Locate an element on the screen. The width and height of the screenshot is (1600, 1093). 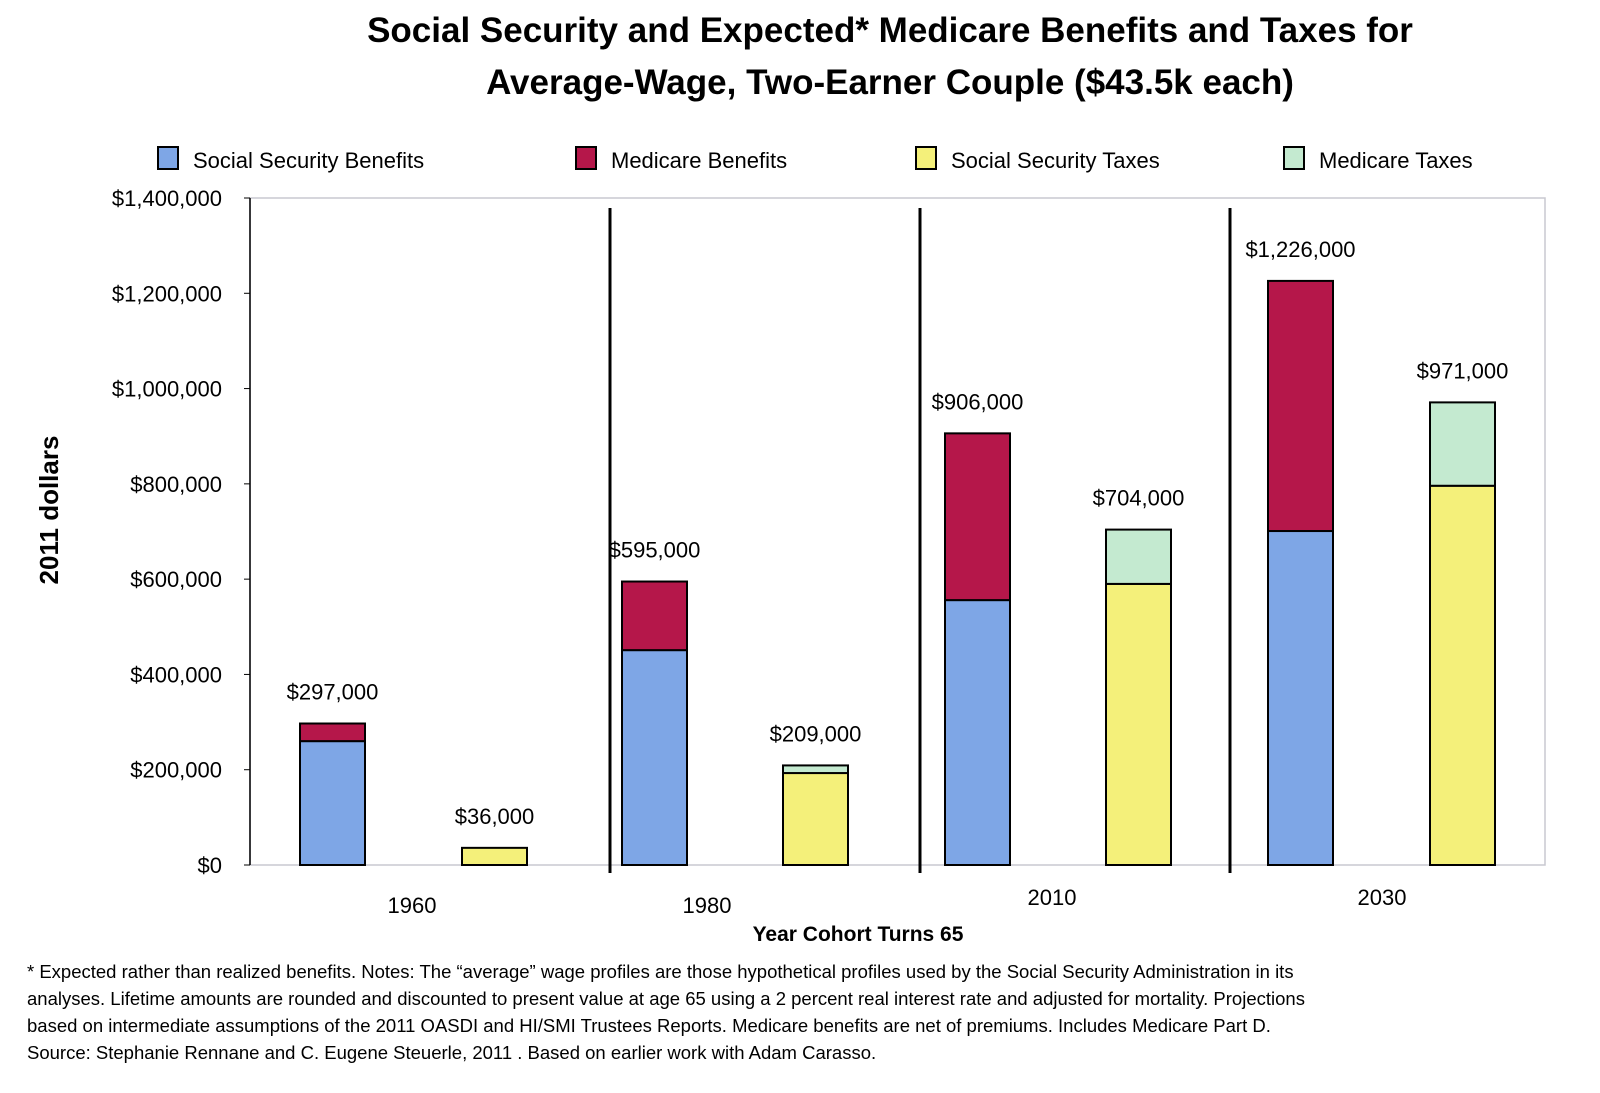
y-tick-label: $1,400,000 is located at coordinates (167, 198).